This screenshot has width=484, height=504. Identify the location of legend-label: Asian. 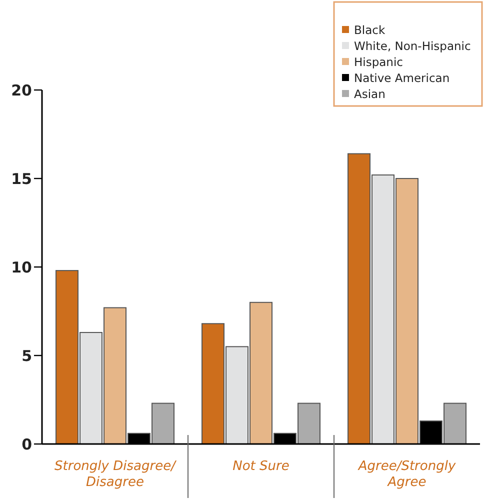
(370, 94).